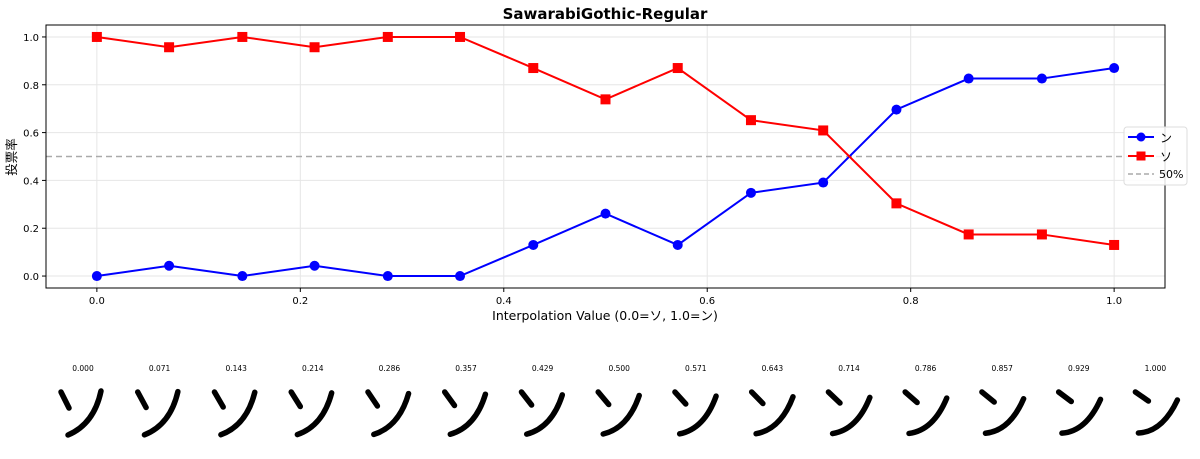  I want to click on y-tick-label: 1.0, so click(31, 38).